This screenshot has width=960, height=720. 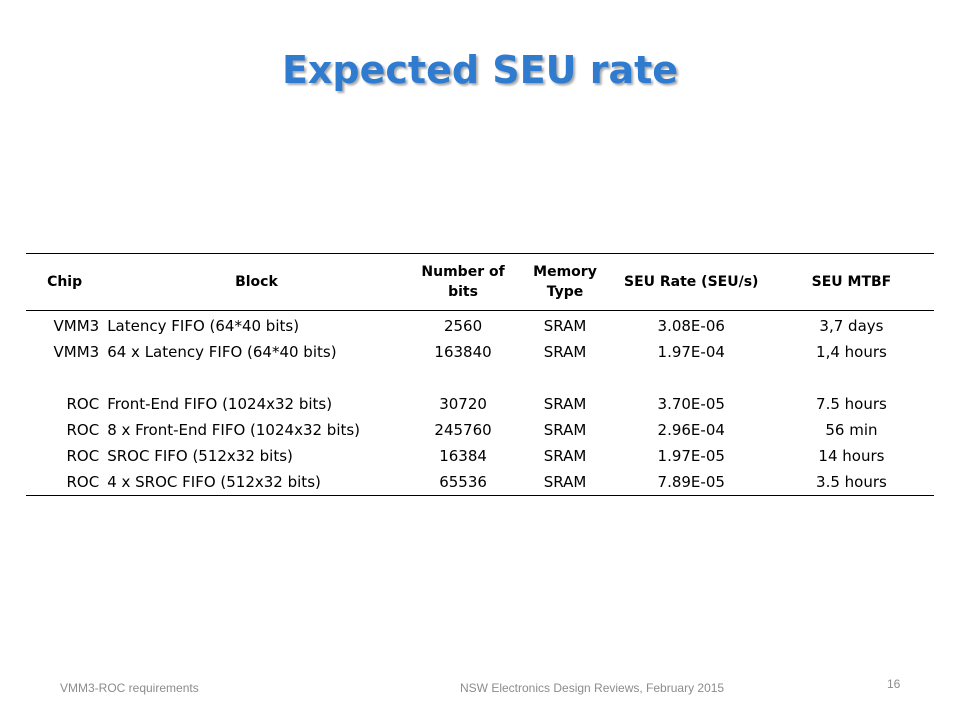 What do you see at coordinates (691, 482) in the screenshot?
I see `cell-seu-rate: 7.89E-05` at bounding box center [691, 482].